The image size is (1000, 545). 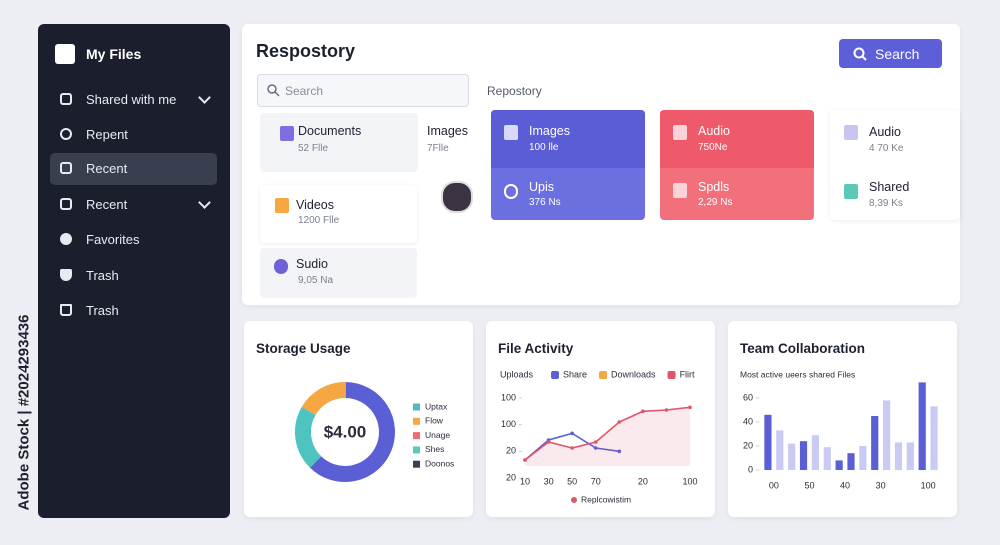 What do you see at coordinates (313, 148) in the screenshot?
I see `file-size: 52 Flle` at bounding box center [313, 148].